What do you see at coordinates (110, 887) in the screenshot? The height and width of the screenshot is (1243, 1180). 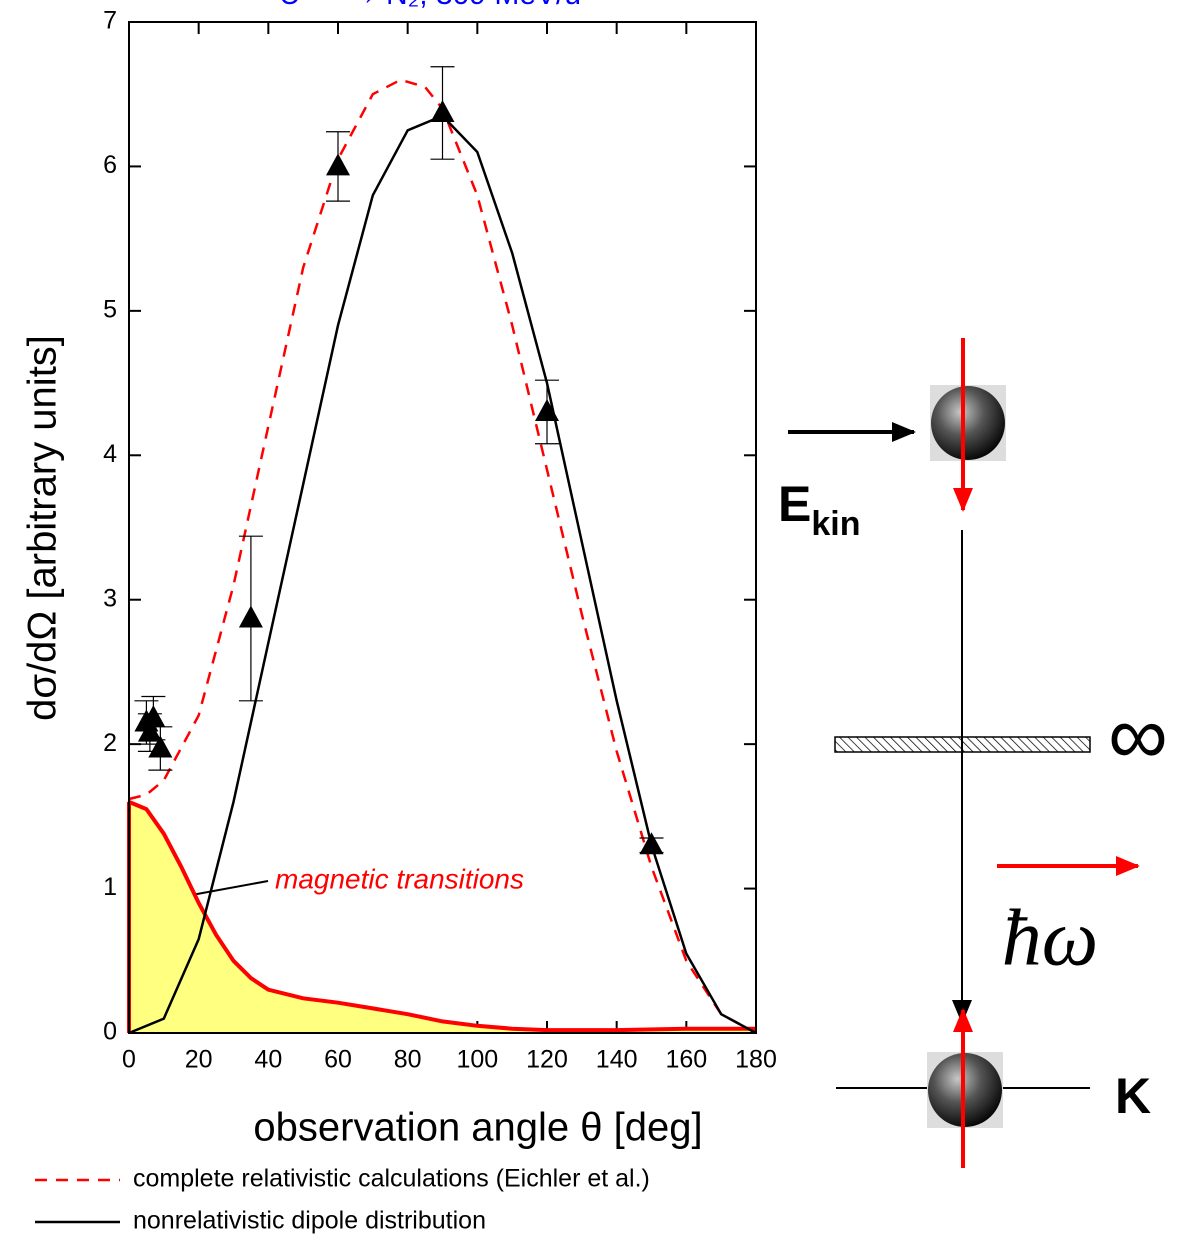 I see `y-tick-label: 1` at bounding box center [110, 887].